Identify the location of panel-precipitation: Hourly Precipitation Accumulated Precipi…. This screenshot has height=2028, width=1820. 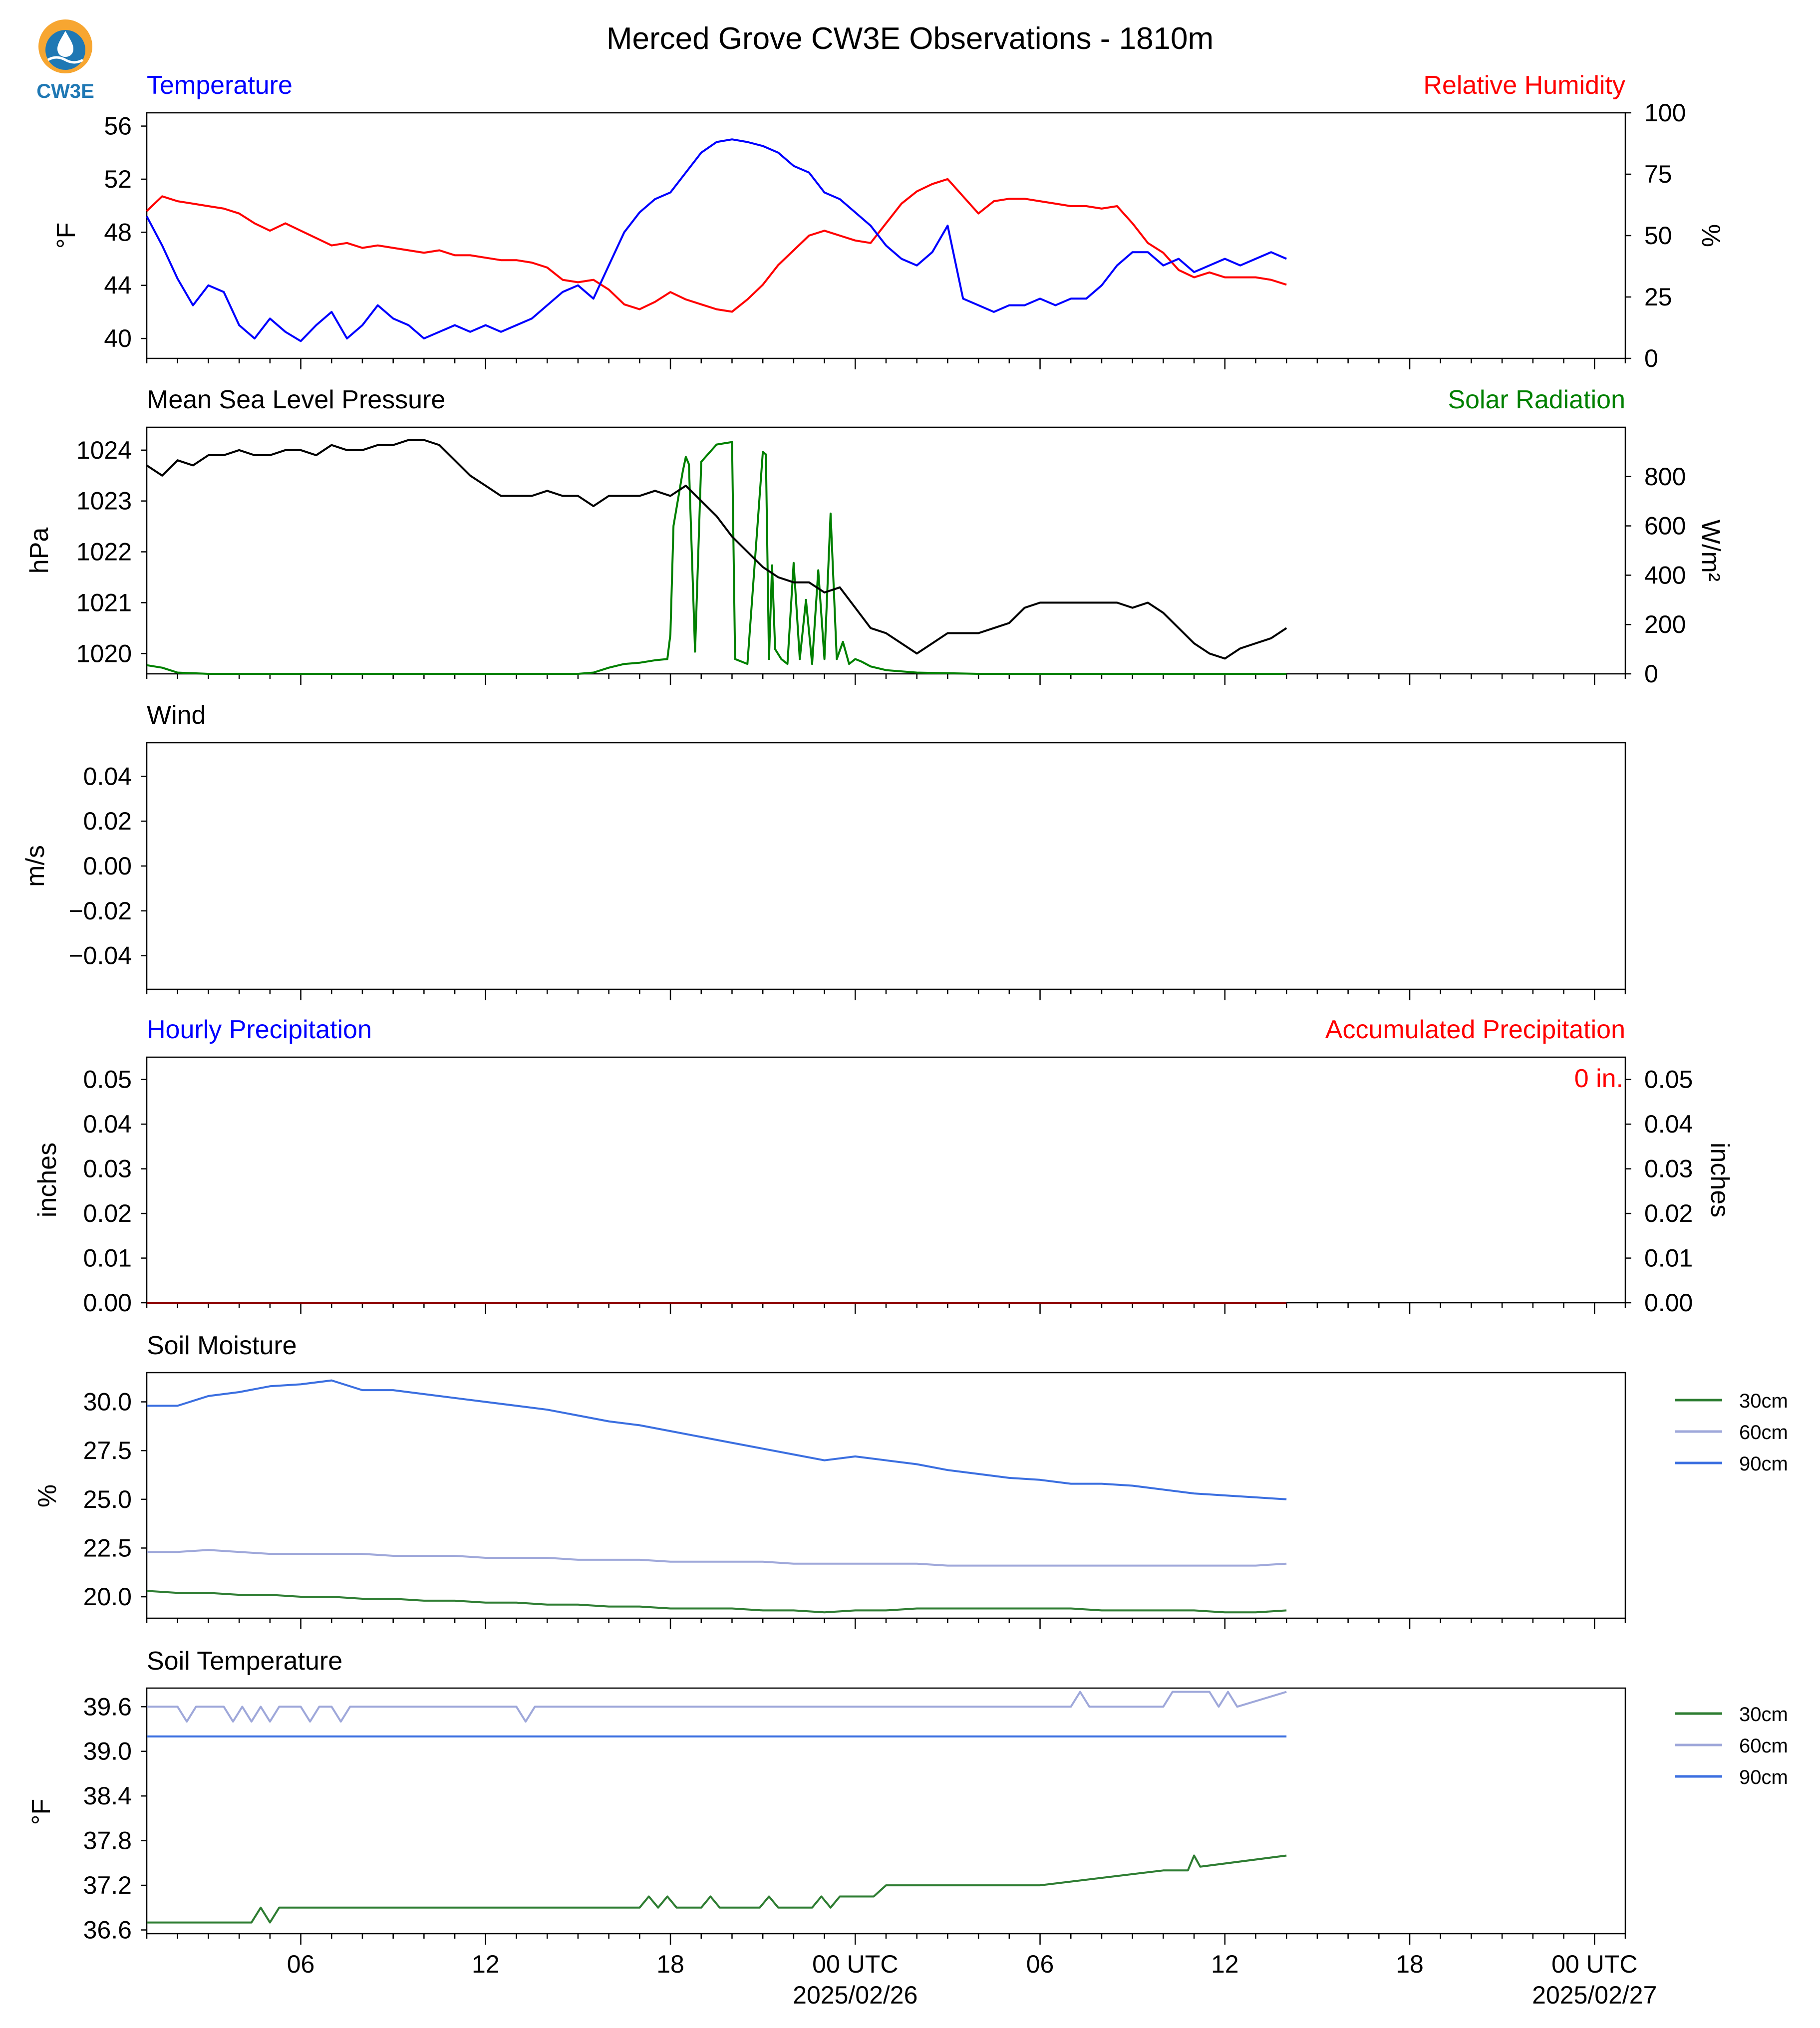
(883, 1166).